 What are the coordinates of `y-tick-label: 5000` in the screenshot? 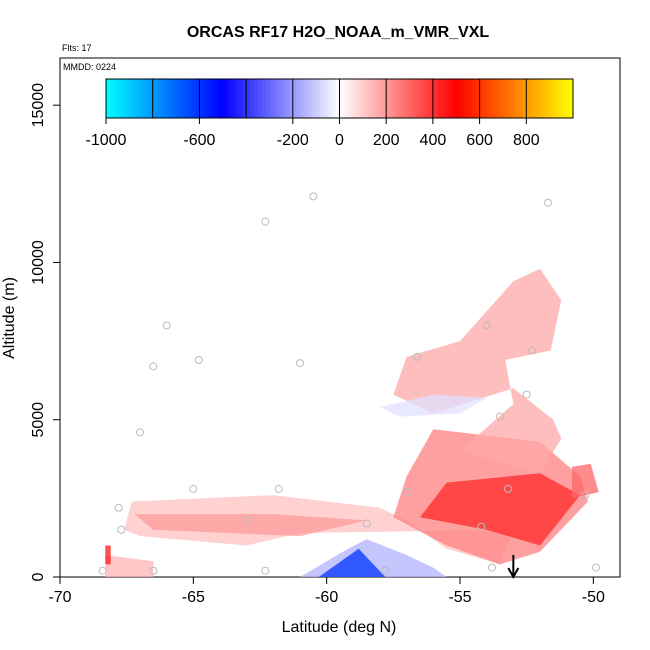 It's located at (38, 420).